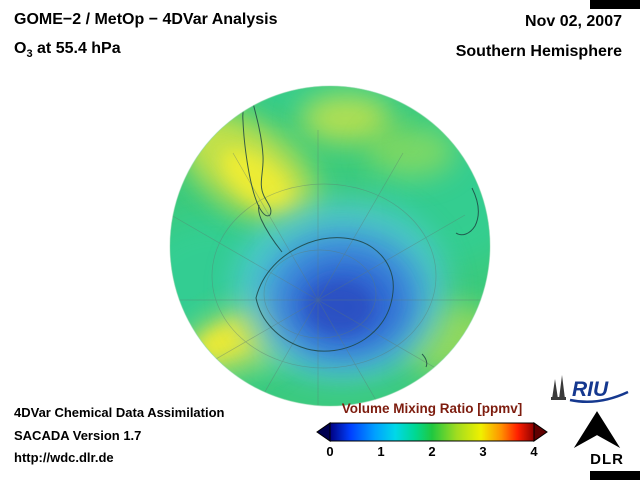 This screenshot has height=480, width=640. I want to click on dlr-emblem-icon, so click(597, 429).